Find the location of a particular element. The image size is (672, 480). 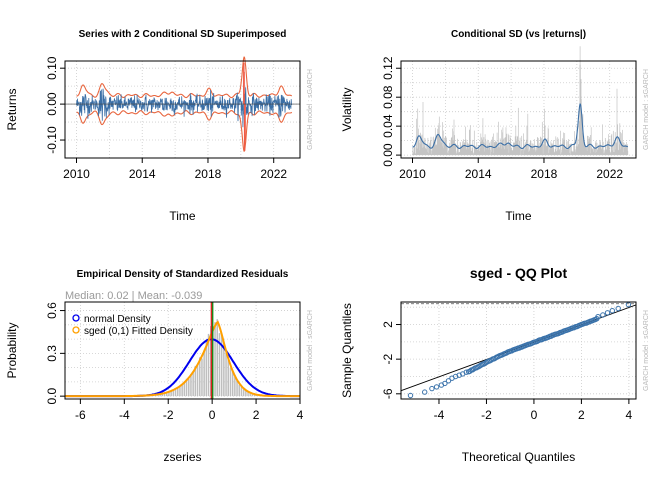

y-axis-label: Volatility is located at coordinates (347, 109).